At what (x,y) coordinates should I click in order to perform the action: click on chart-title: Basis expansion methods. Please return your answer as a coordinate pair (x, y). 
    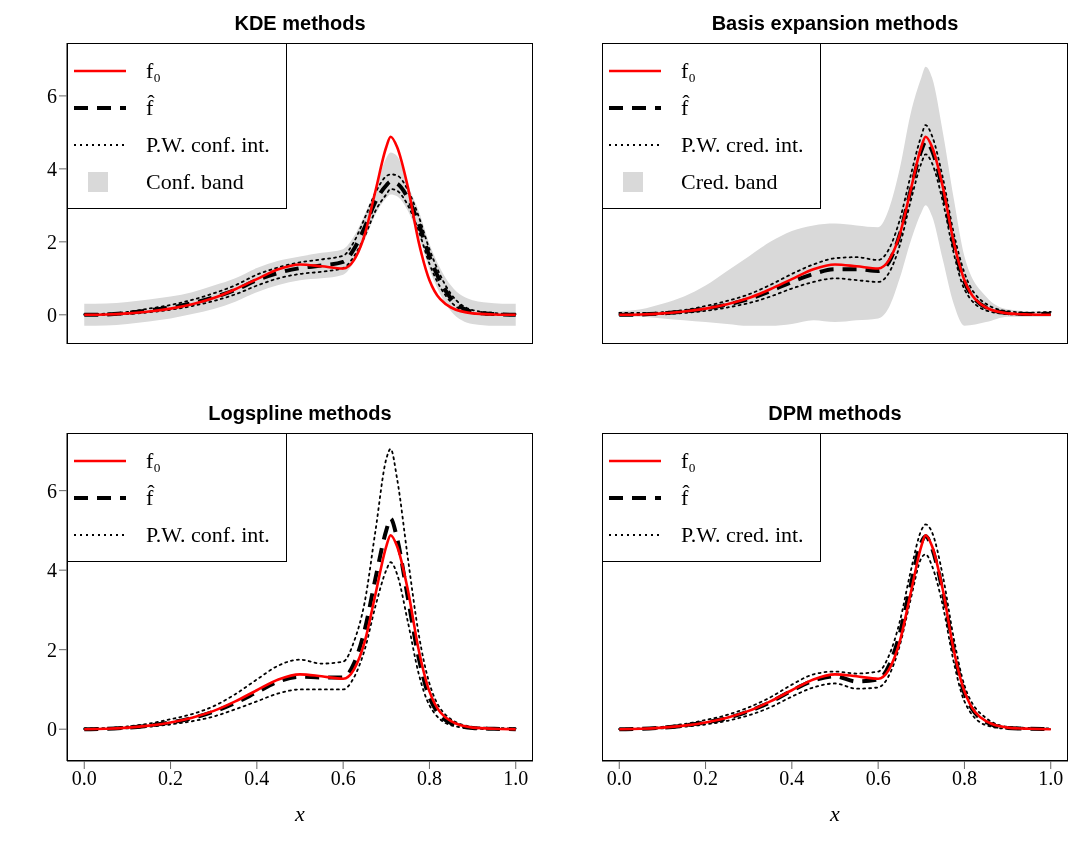
    Looking at the image, I should click on (835, 23).